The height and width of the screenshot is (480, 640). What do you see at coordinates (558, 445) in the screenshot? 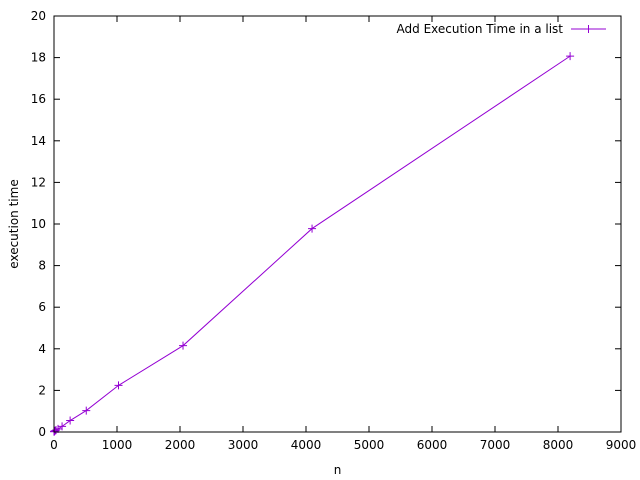
I see `x-tick-label: 8000` at bounding box center [558, 445].